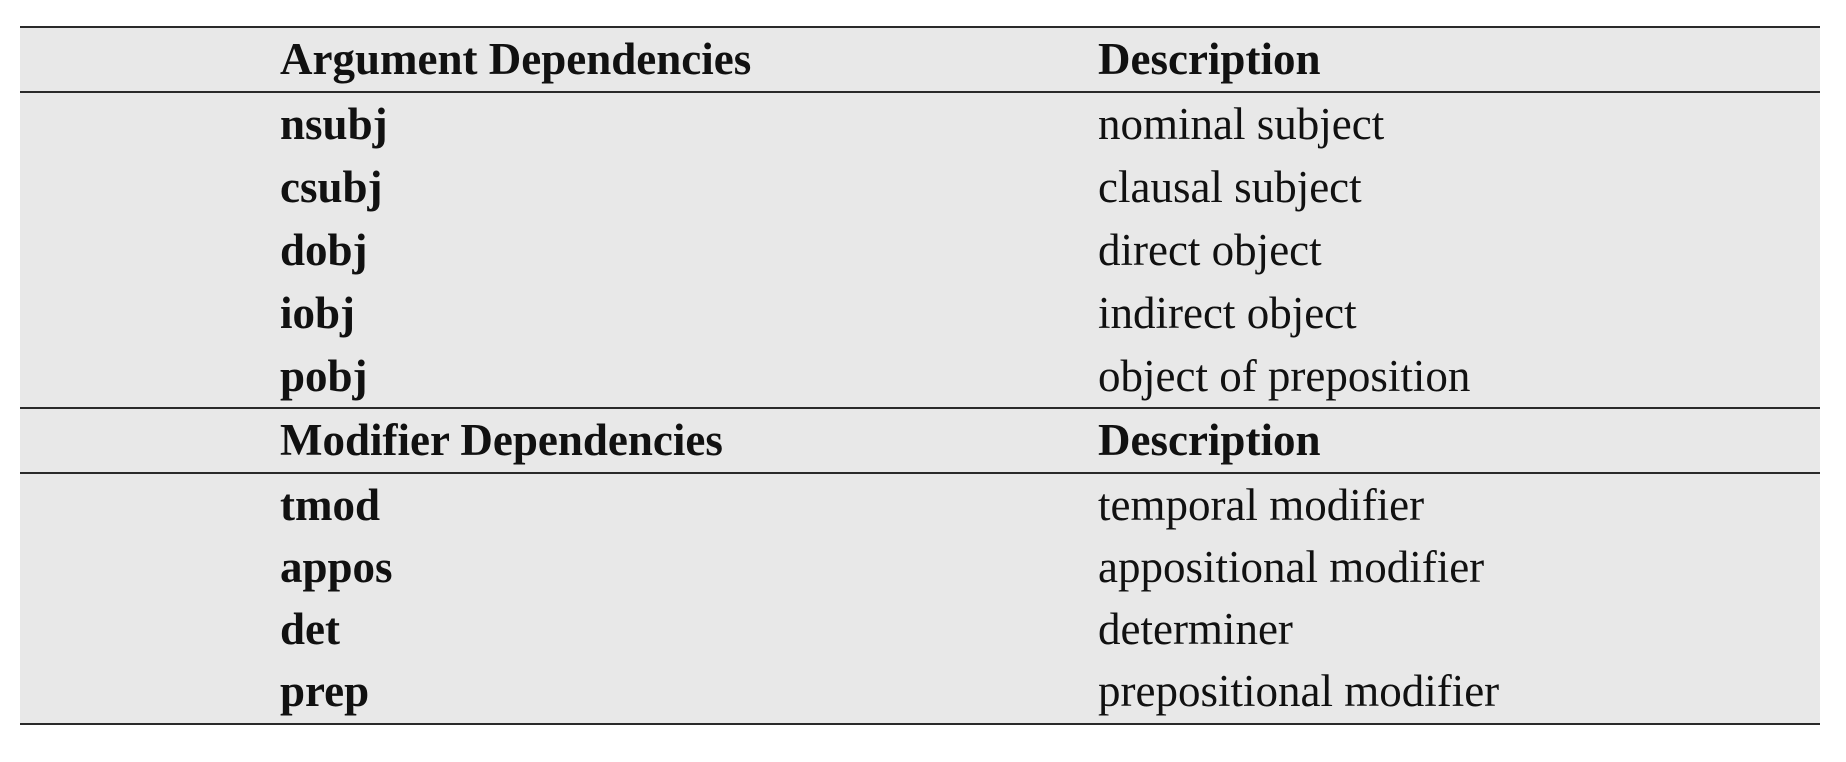 This screenshot has width=1846, height=762. What do you see at coordinates (920, 691) in the screenshot?
I see `table-row: prep prepositional modifier` at bounding box center [920, 691].